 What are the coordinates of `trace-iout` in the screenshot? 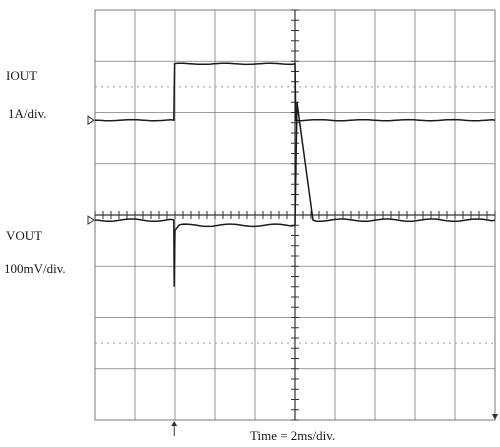 It's located at (295, 92).